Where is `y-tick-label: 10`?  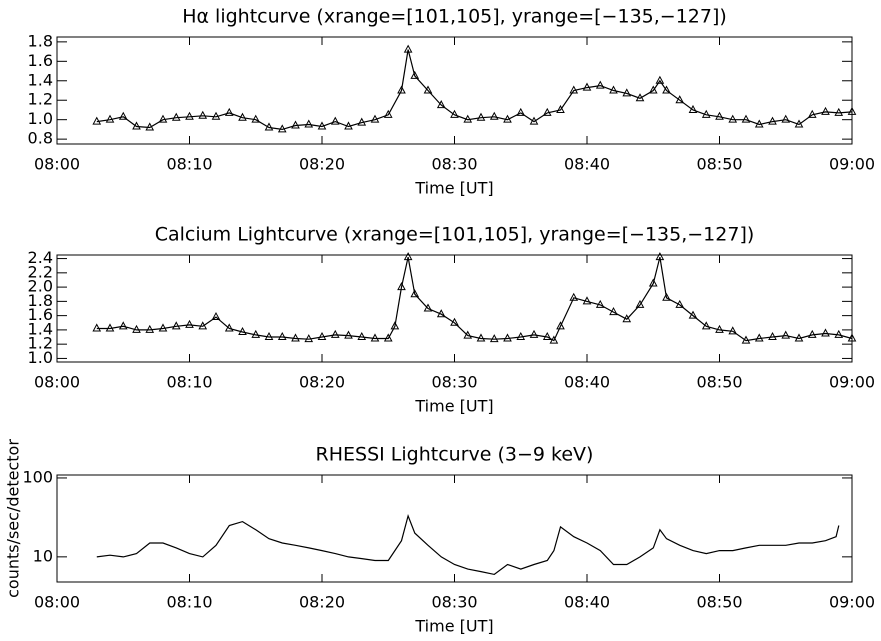
y-tick-label: 10 is located at coordinates (43, 555).